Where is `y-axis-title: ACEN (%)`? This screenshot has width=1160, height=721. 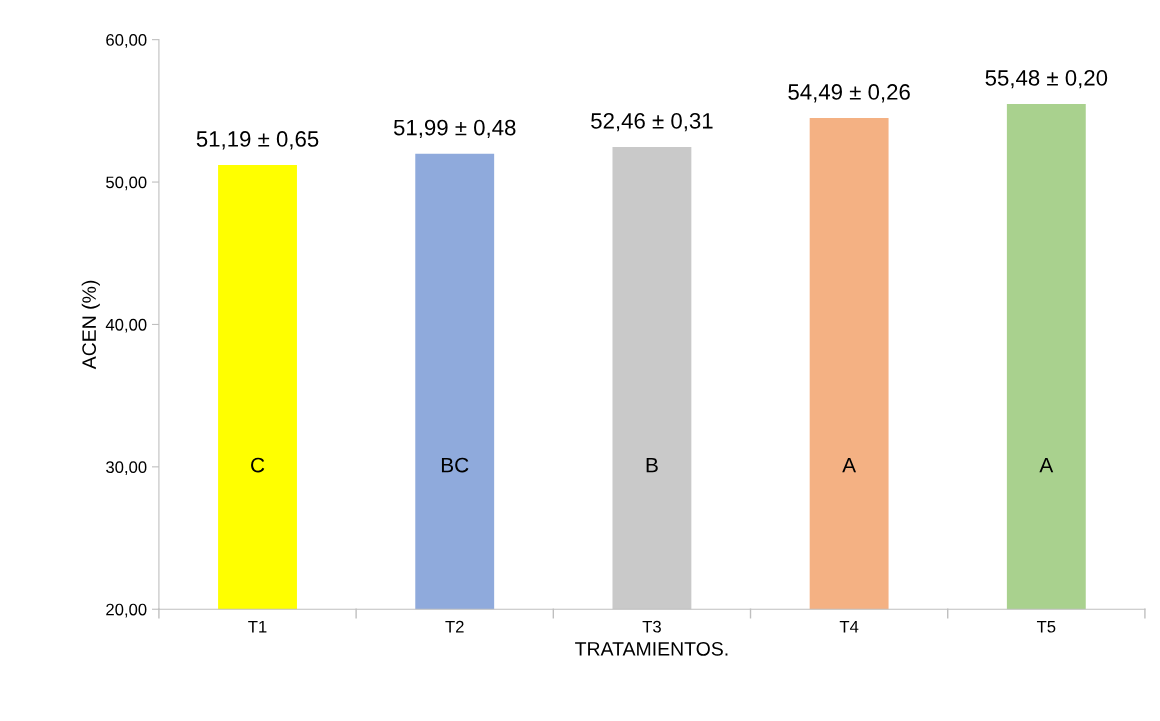 y-axis-title: ACEN (%) is located at coordinates (90, 325).